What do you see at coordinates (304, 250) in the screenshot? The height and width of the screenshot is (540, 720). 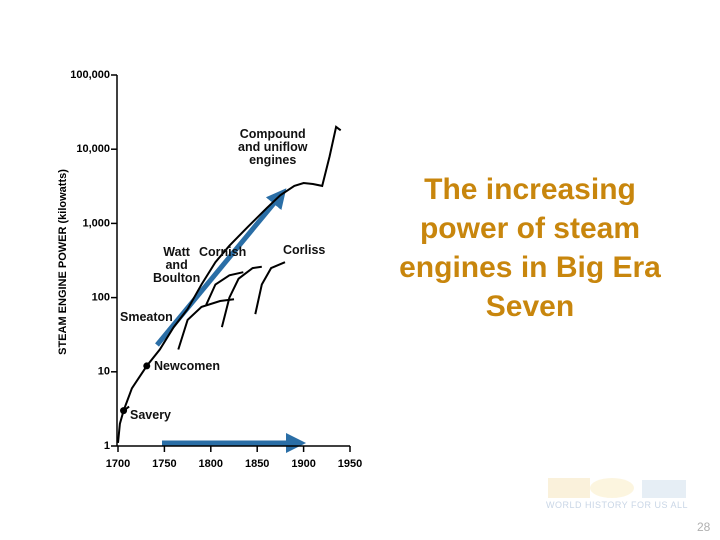 I see `engine-label: Corliss` at bounding box center [304, 250].